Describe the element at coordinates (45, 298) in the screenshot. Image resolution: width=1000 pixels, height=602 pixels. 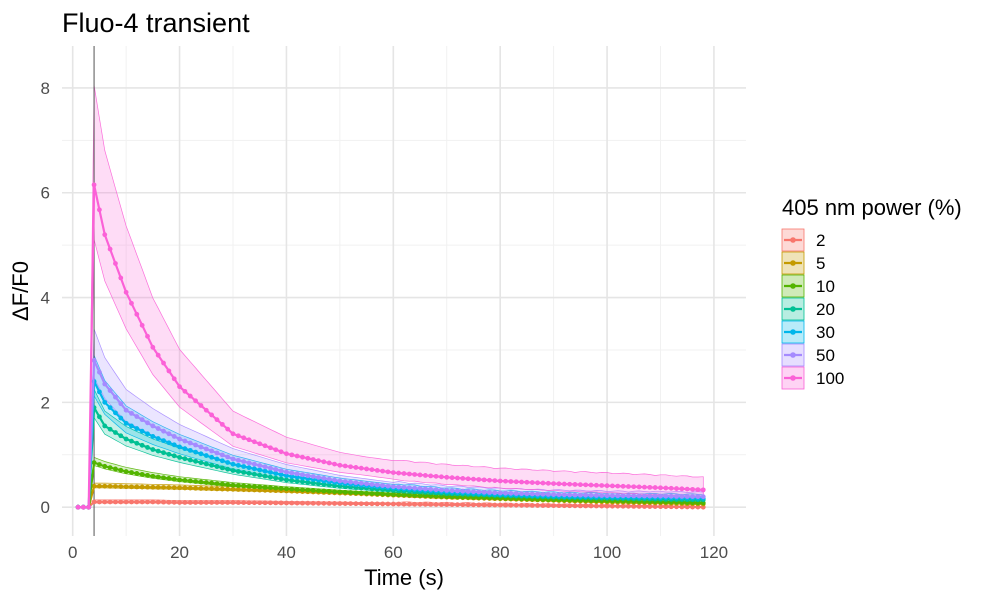
I see `y-axis-ticks: 0 2 4 6 8` at that location.